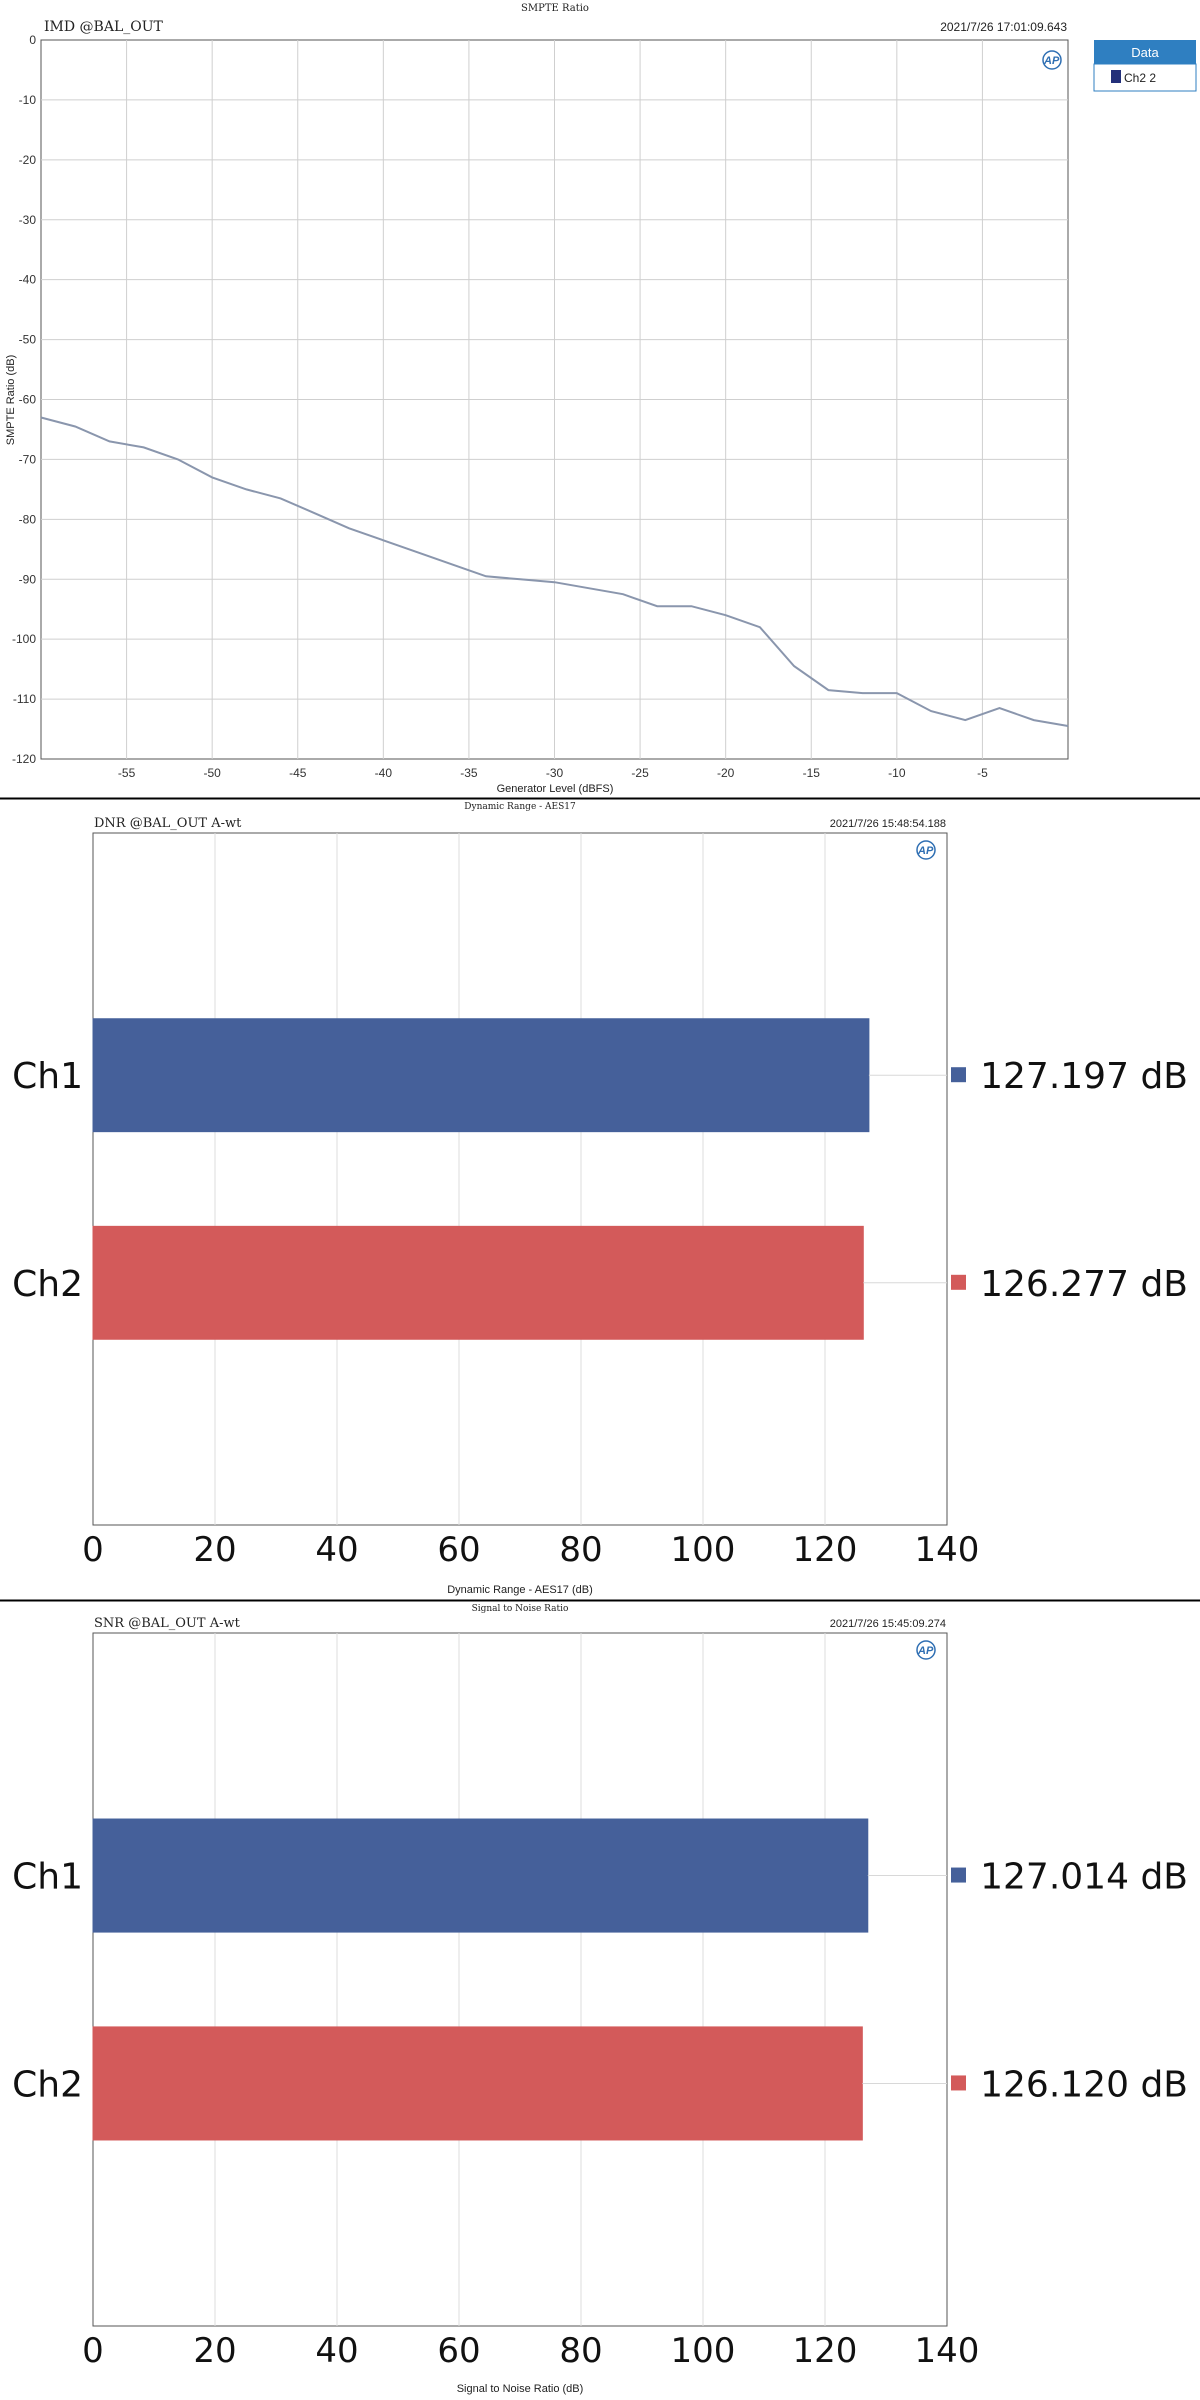 The image size is (1200, 2400). I want to click on chart-title: Dynamic Range - AES17, so click(520, 807).